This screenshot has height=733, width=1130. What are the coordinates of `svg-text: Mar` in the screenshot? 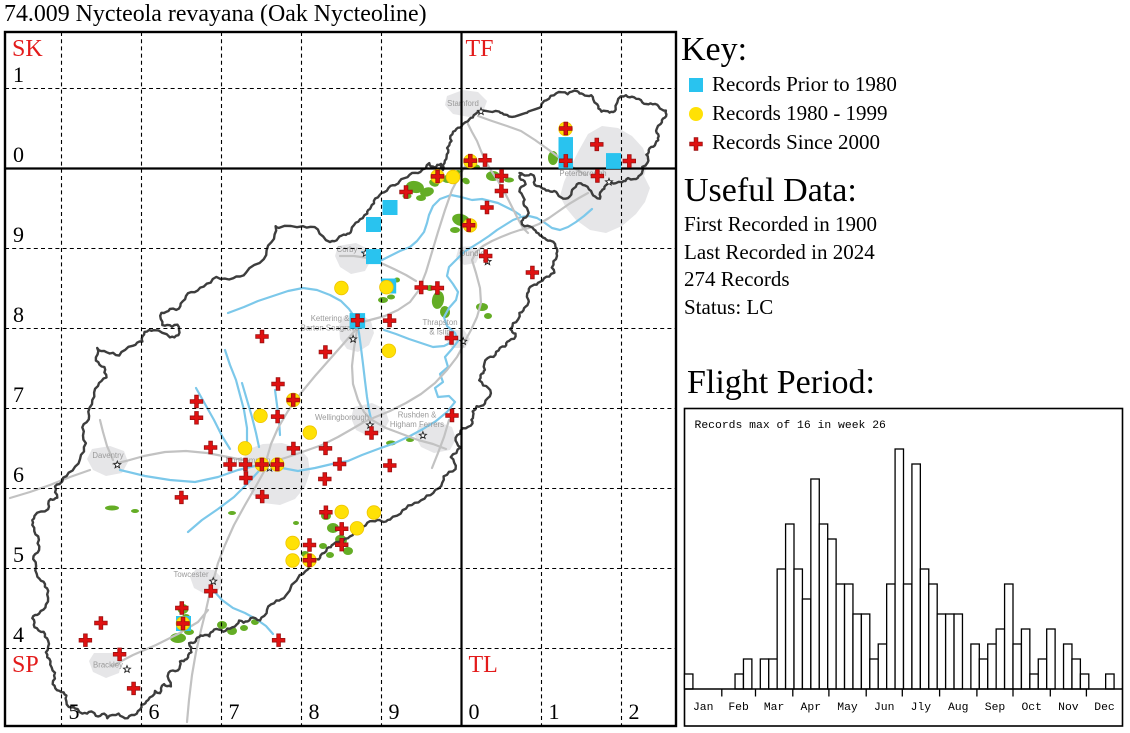 It's located at (774, 708).